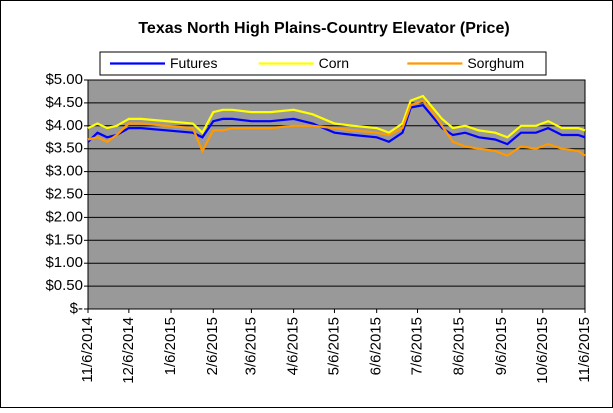  I want to click on x-tick-label: 3/6/2015, so click(250, 346).